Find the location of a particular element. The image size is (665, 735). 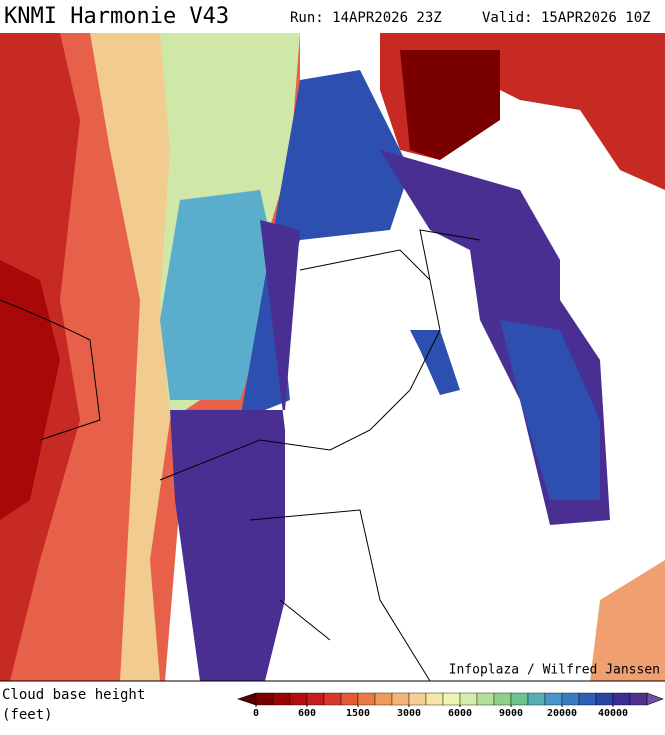

colorbar: 0 600 1500 3000 6000 9000 20000 40000 is located at coordinates (450, 705).